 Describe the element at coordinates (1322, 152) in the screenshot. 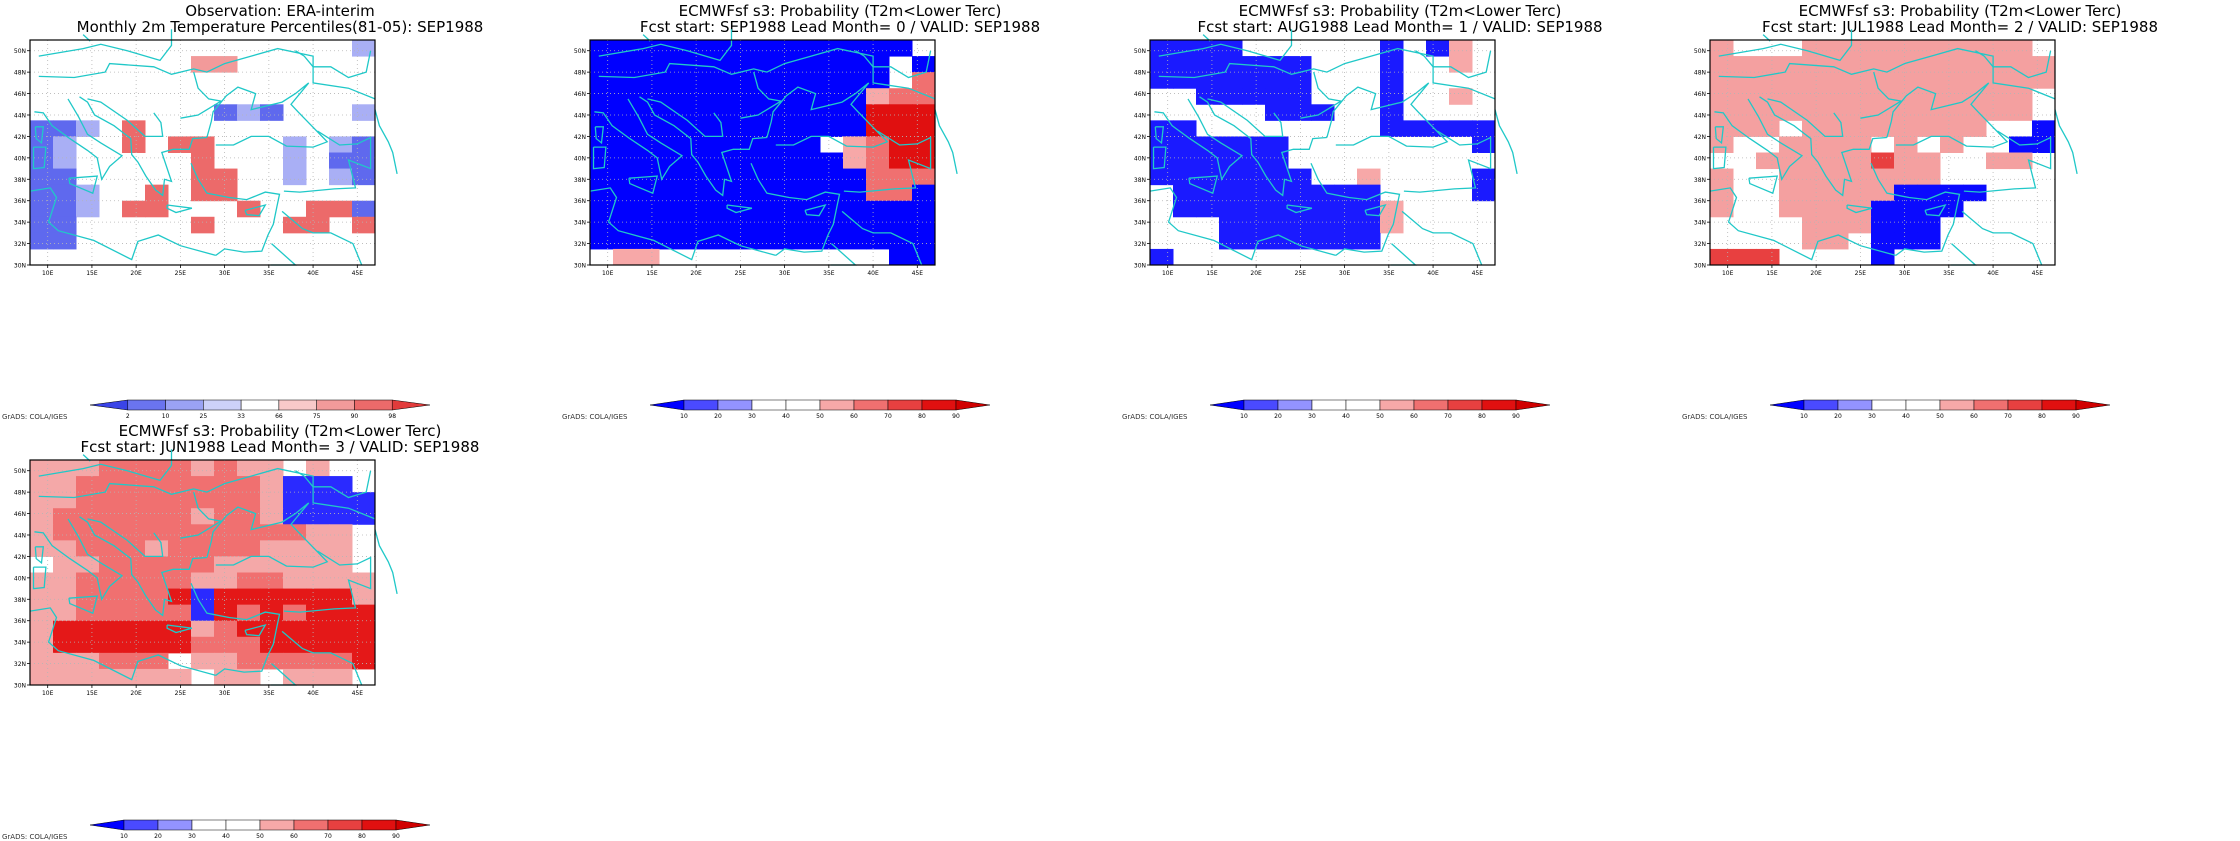

I see `plot-frame` at that location.